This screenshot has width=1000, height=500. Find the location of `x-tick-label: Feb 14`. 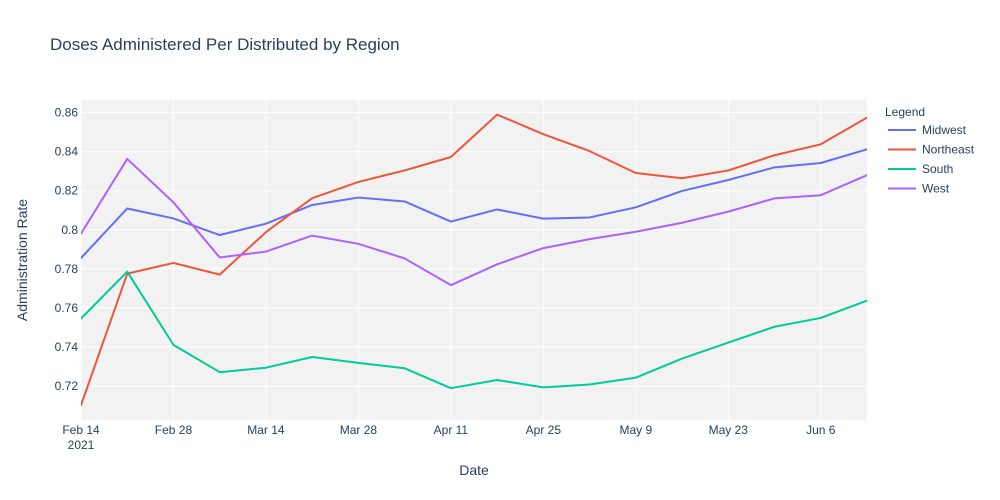

x-tick-label: Feb 14 is located at coordinates (81, 430).